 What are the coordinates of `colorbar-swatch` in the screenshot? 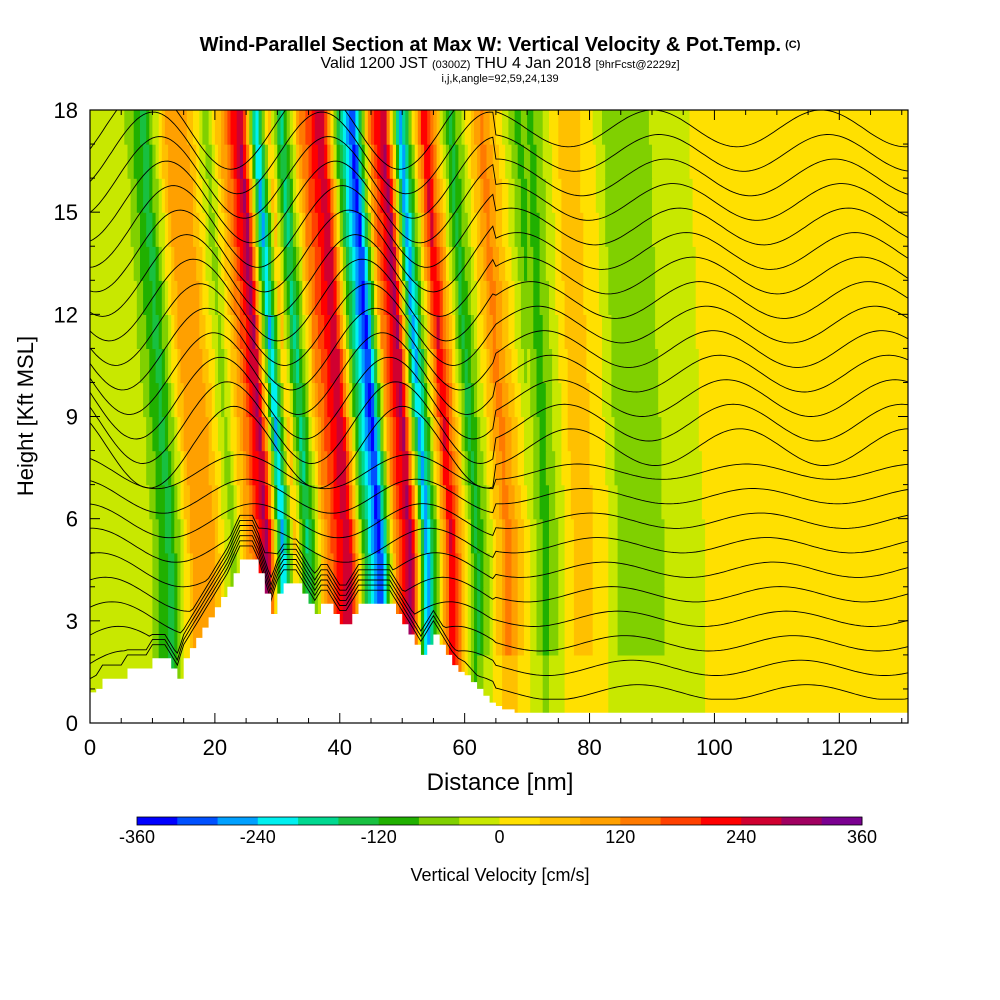 It's located at (802, 821).